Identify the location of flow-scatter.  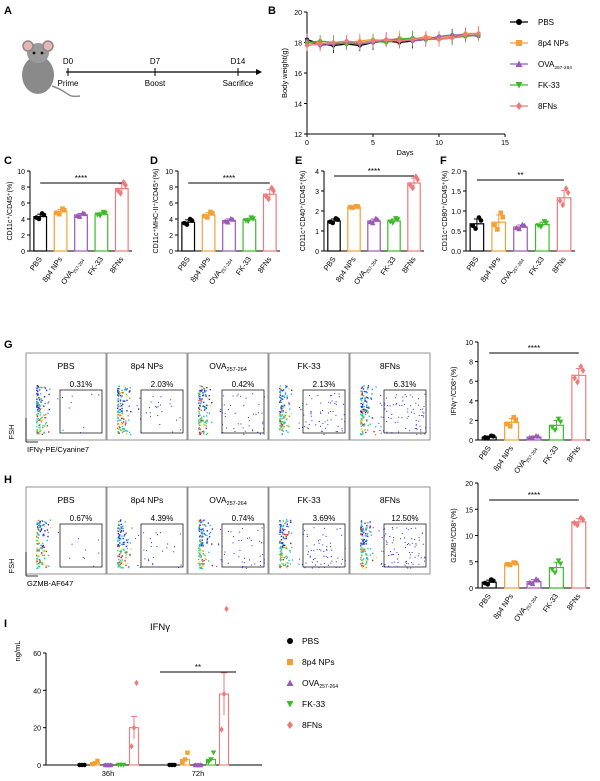
(231, 544).